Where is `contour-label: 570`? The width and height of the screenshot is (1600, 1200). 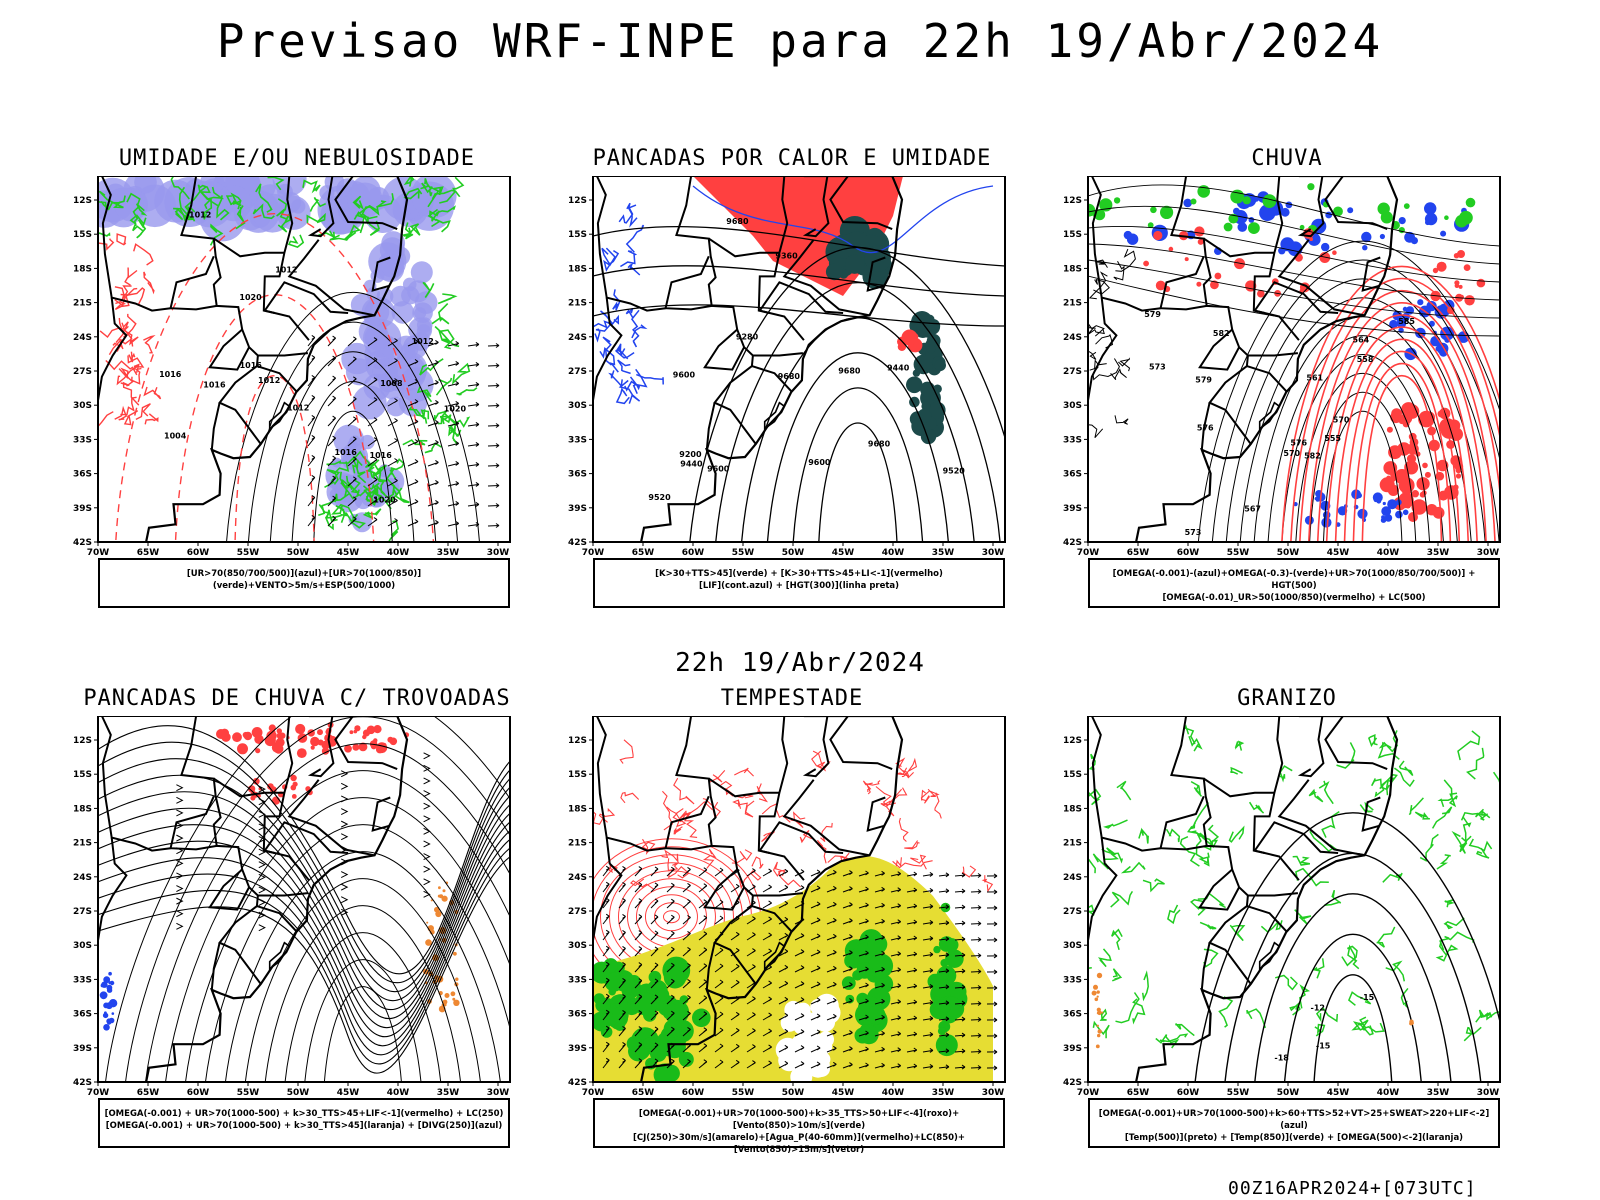
contour-label: 570 is located at coordinates (1341, 420).